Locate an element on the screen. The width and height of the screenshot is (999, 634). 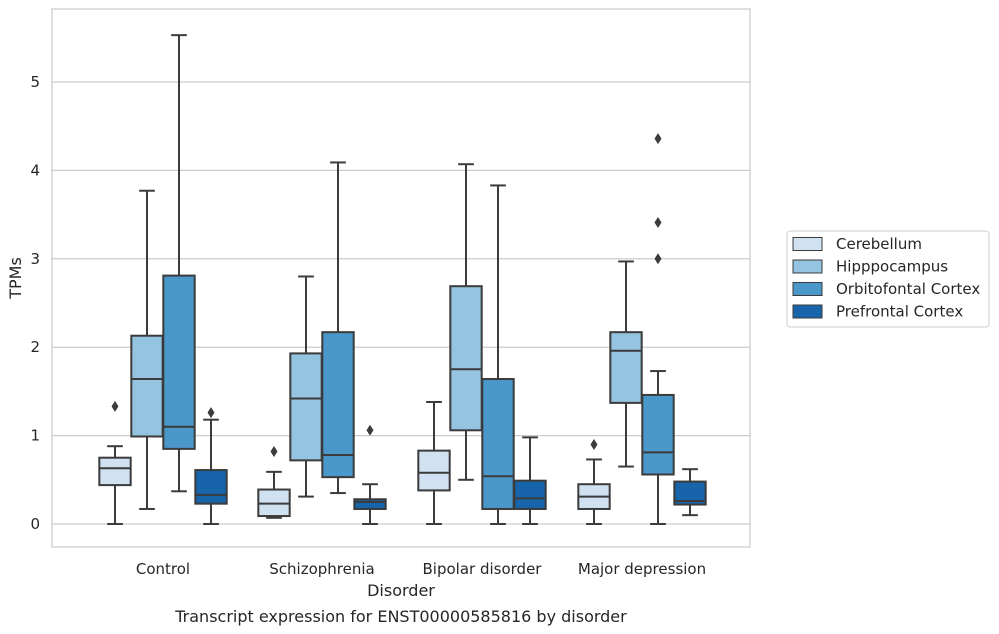
legend-label: Cerebellum is located at coordinates (879, 244).